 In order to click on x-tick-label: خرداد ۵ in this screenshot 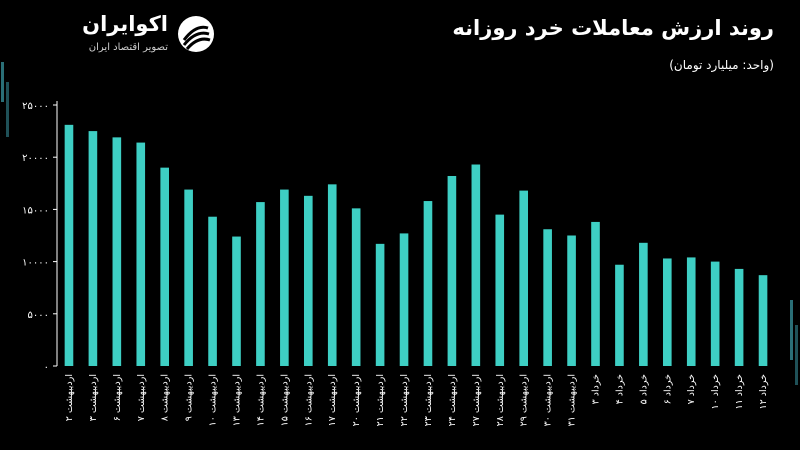, I will do `click(643, 389)`.